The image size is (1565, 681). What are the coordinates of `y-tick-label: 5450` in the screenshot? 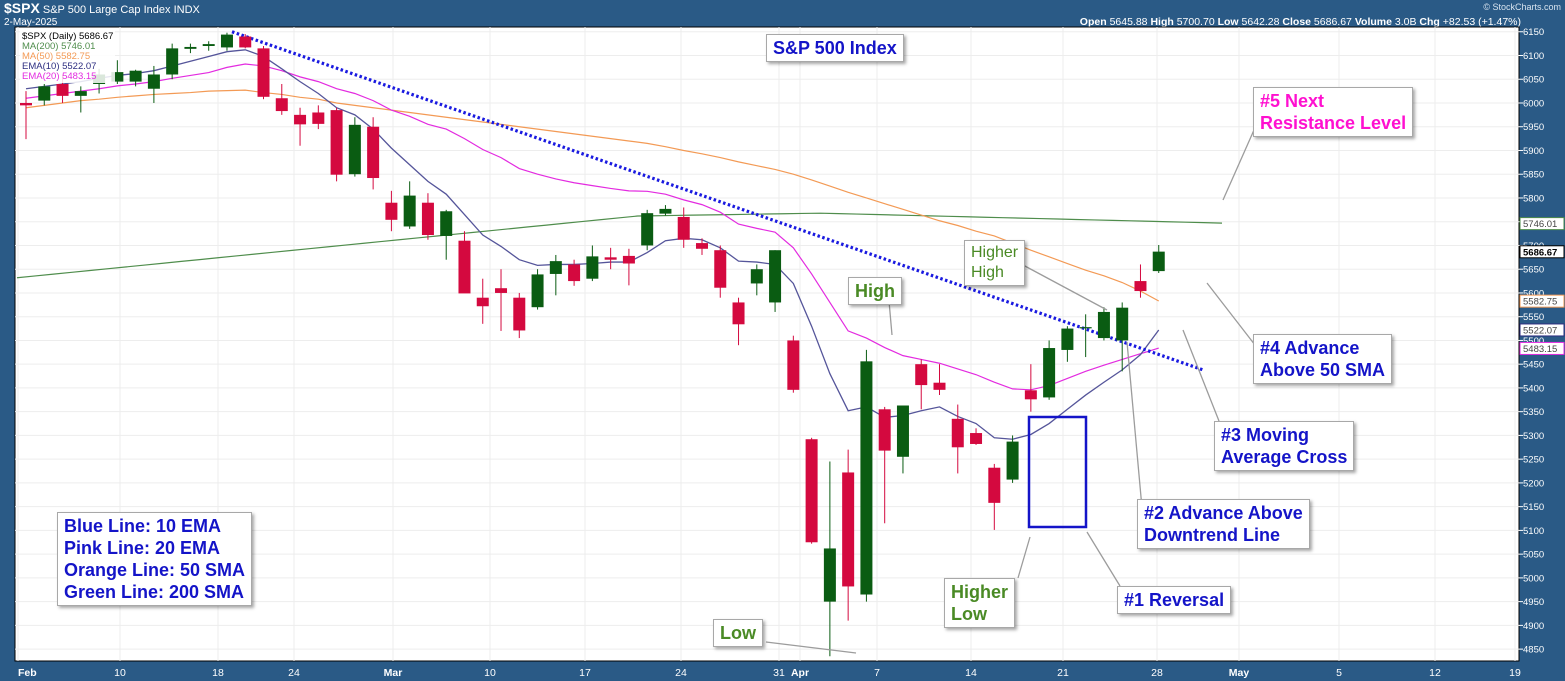 It's located at (1533, 365).